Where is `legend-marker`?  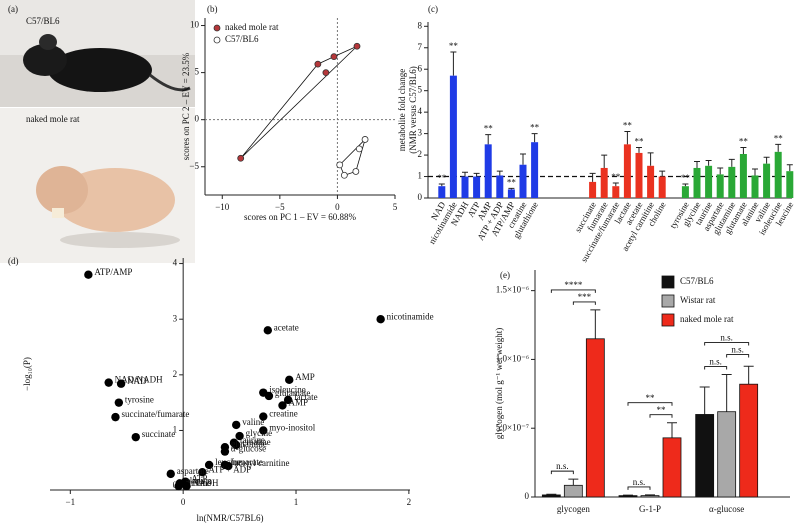
legend-marker is located at coordinates (217, 28).